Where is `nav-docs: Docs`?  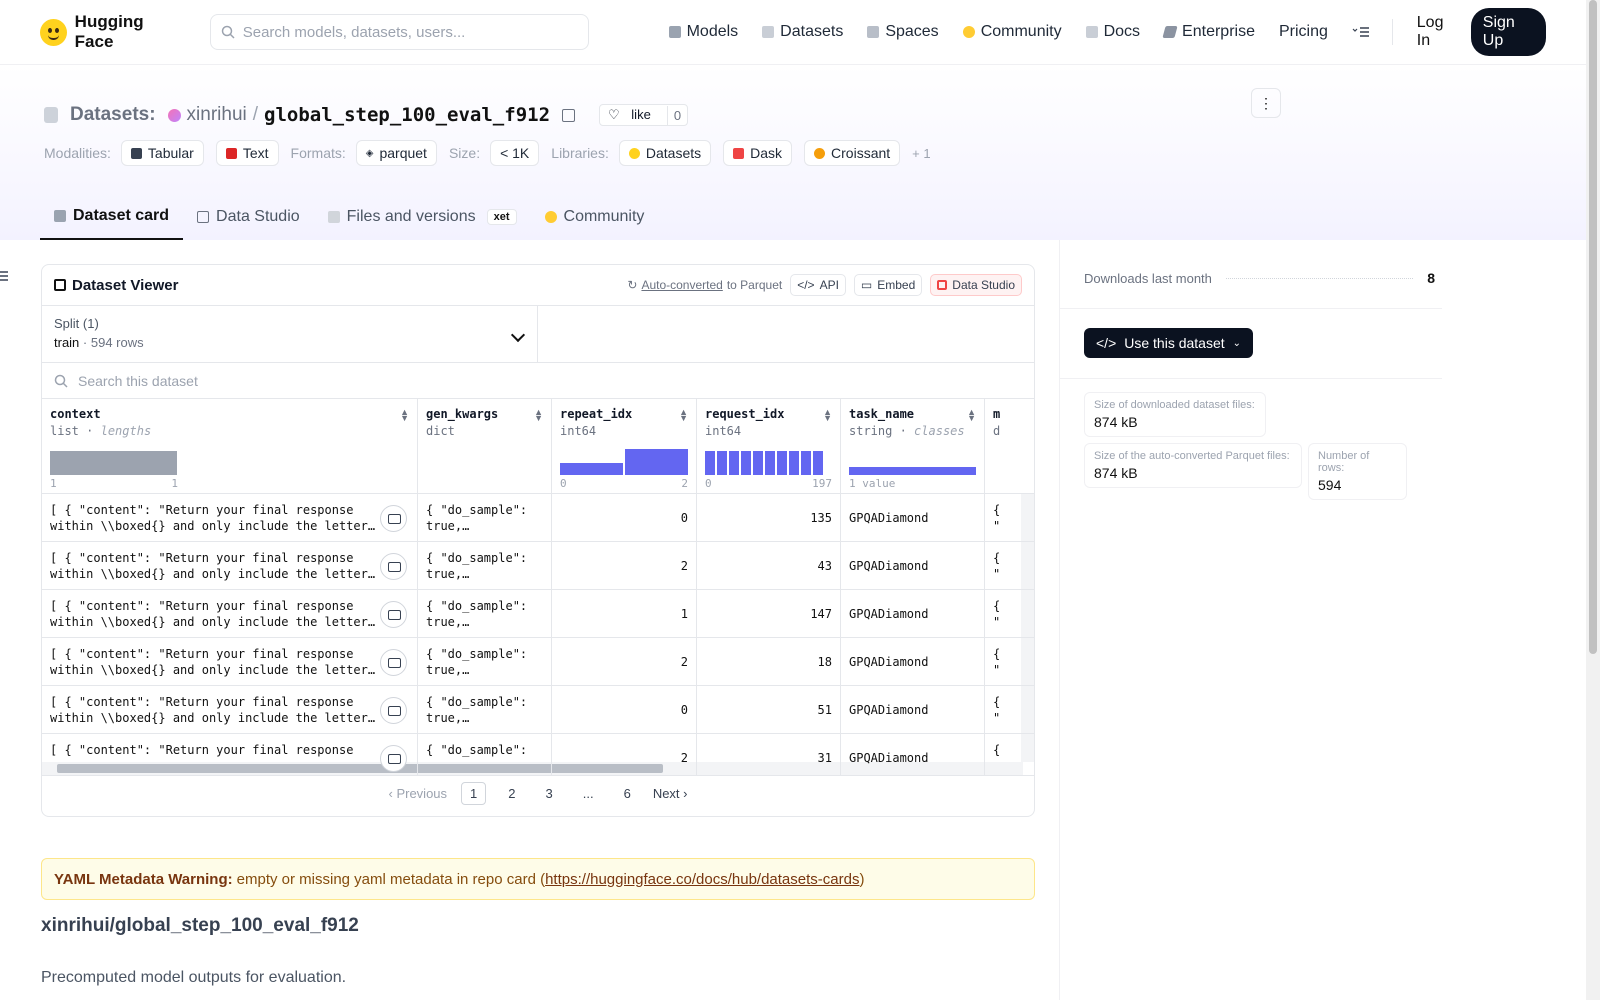 nav-docs: Docs is located at coordinates (1113, 32).